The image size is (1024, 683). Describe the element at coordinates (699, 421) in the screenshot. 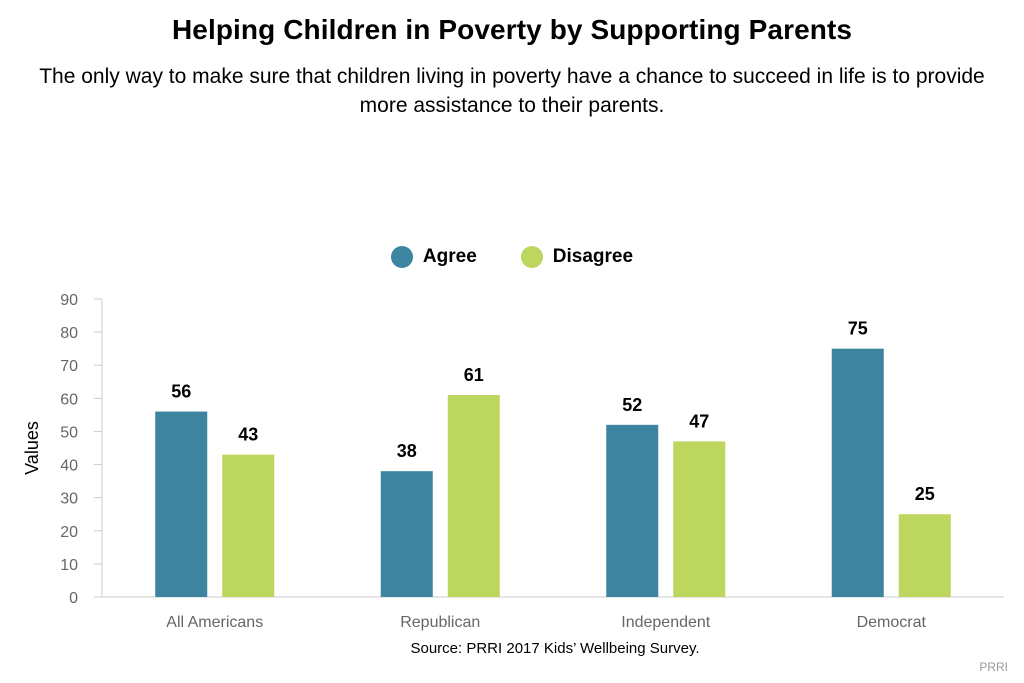

I see `data-label: 47` at that location.